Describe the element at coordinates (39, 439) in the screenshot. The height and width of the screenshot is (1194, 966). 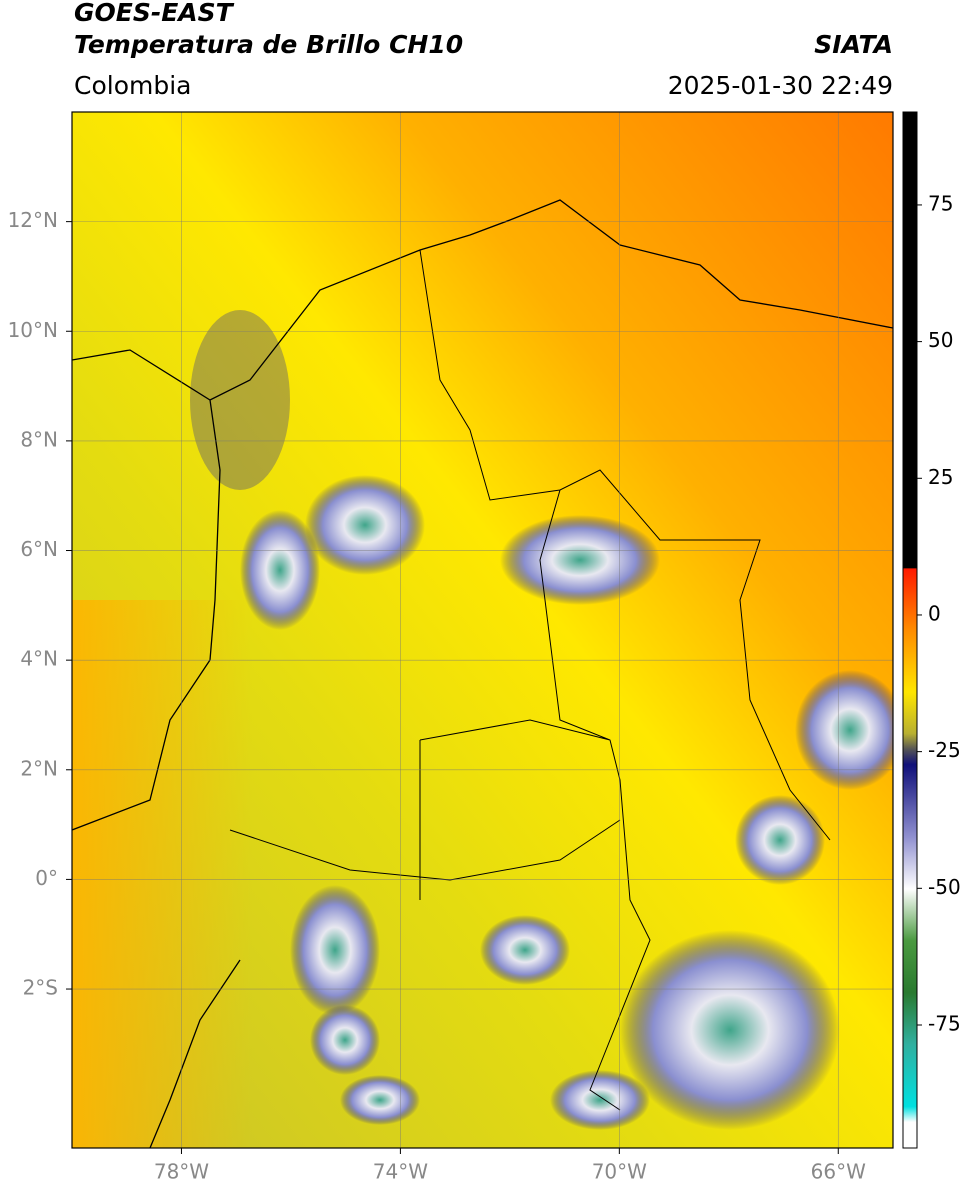
I see `y-tick-label: 8°N` at that location.